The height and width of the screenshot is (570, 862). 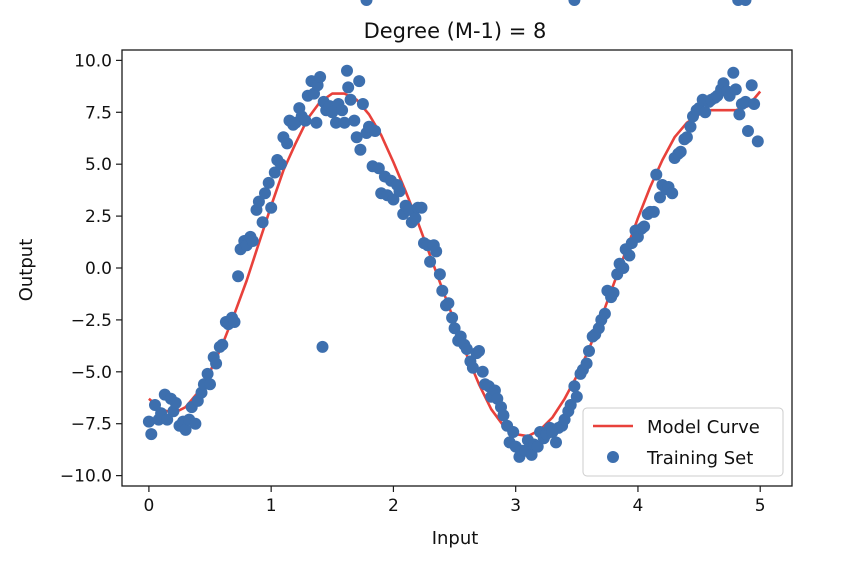 What do you see at coordinates (98, 217) in the screenshot?
I see `y-tick-label: 2.5` at bounding box center [98, 217].